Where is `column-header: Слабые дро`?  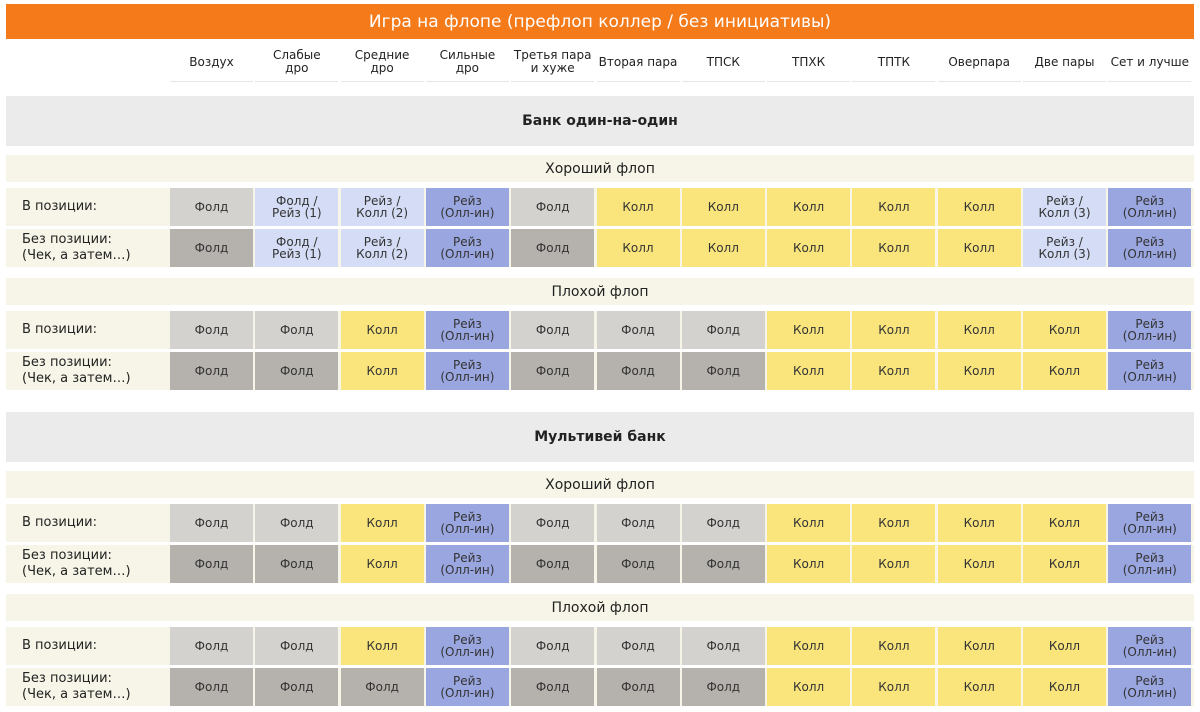
column-header: Слабые дро is located at coordinates (297, 62).